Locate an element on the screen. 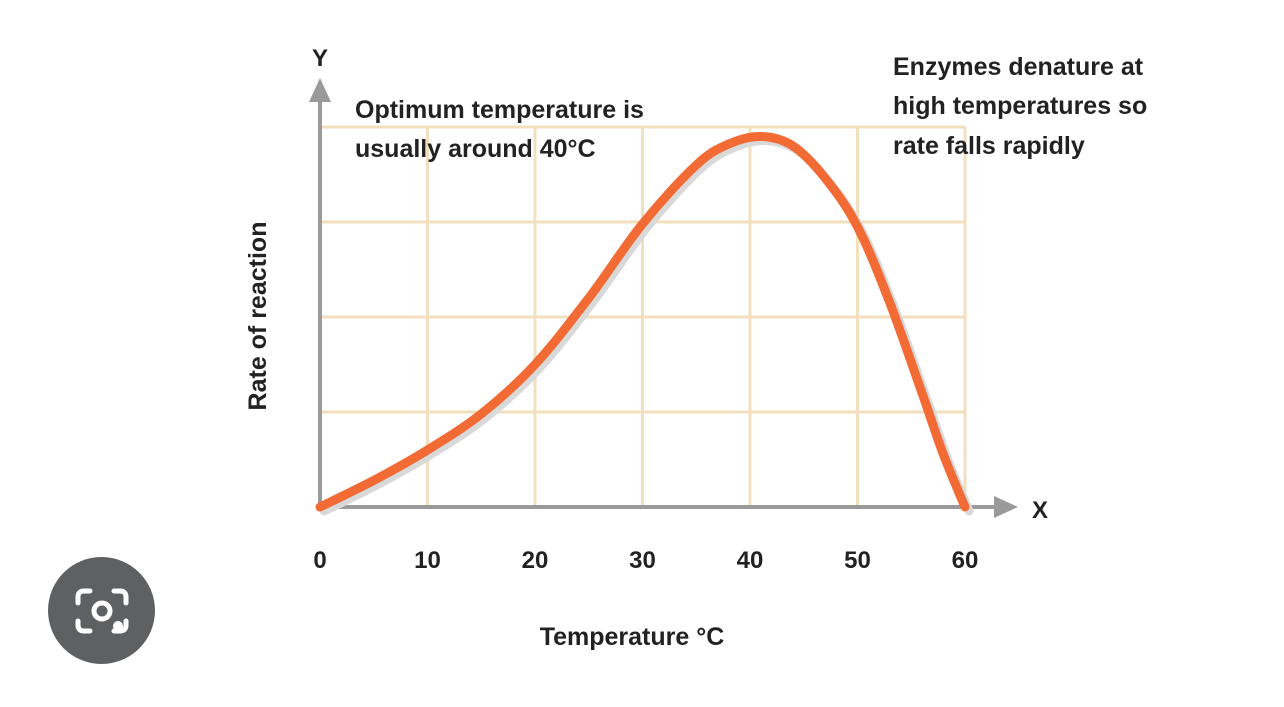 Image resolution: width=1284 pixels, height=707 pixels. y-axis-letter: Y is located at coordinates (320, 58).